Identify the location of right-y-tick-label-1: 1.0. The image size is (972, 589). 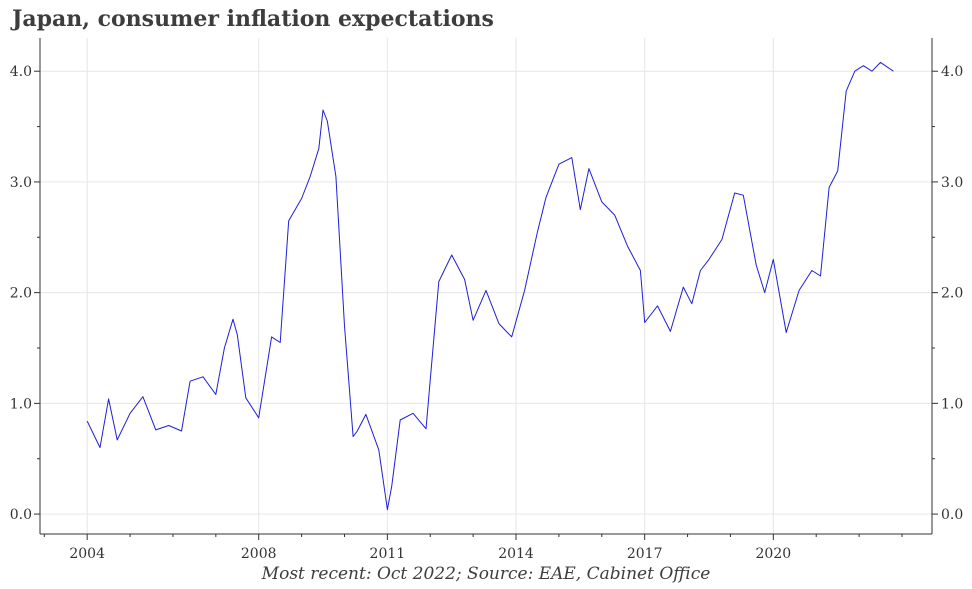
(952, 404).